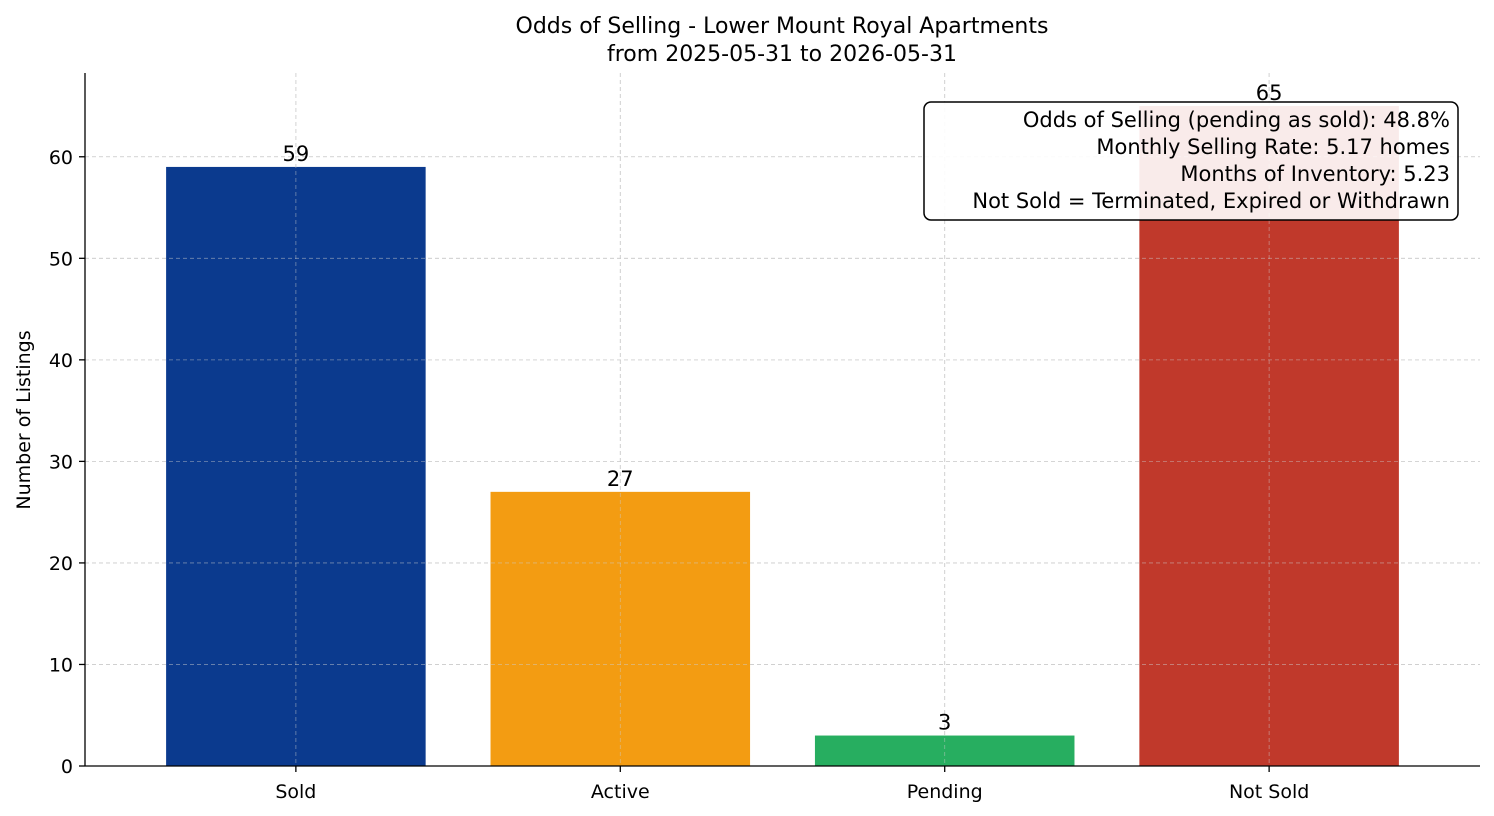 The width and height of the screenshot is (1494, 816). What do you see at coordinates (61, 564) in the screenshot?
I see `y-tick-label: 20` at bounding box center [61, 564].